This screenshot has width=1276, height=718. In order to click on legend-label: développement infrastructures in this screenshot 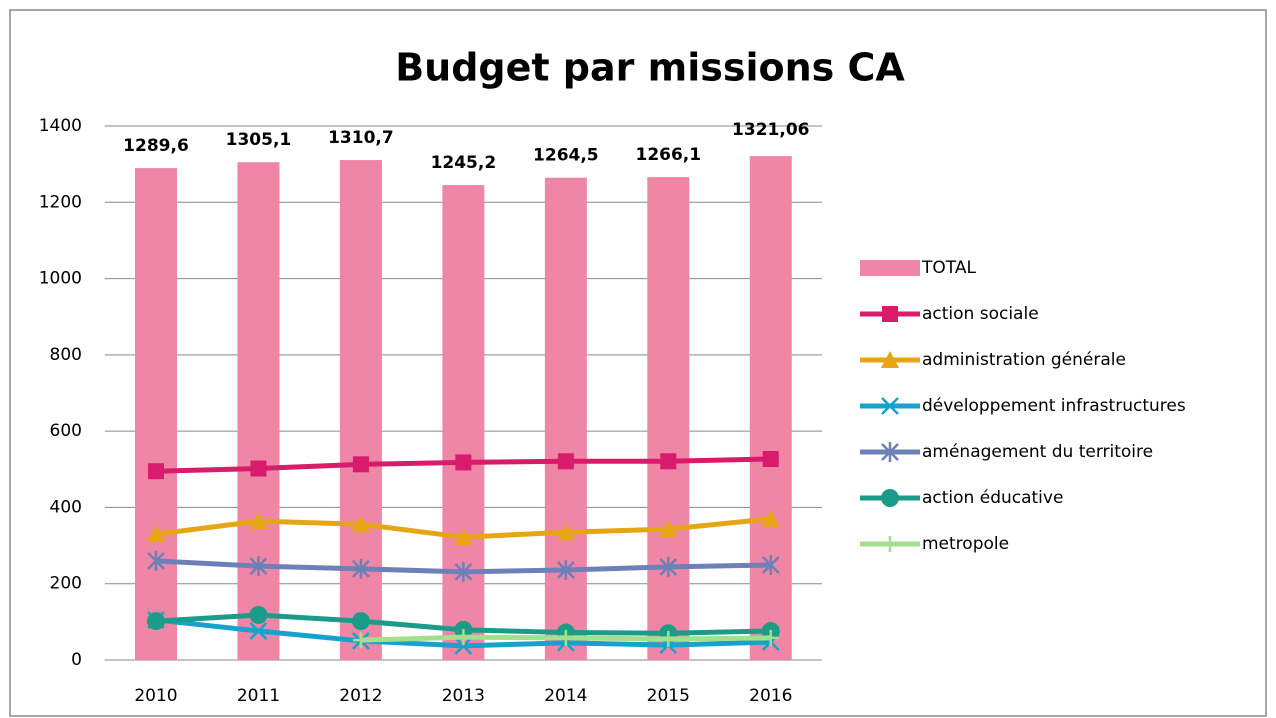, I will do `click(1054, 406)`.